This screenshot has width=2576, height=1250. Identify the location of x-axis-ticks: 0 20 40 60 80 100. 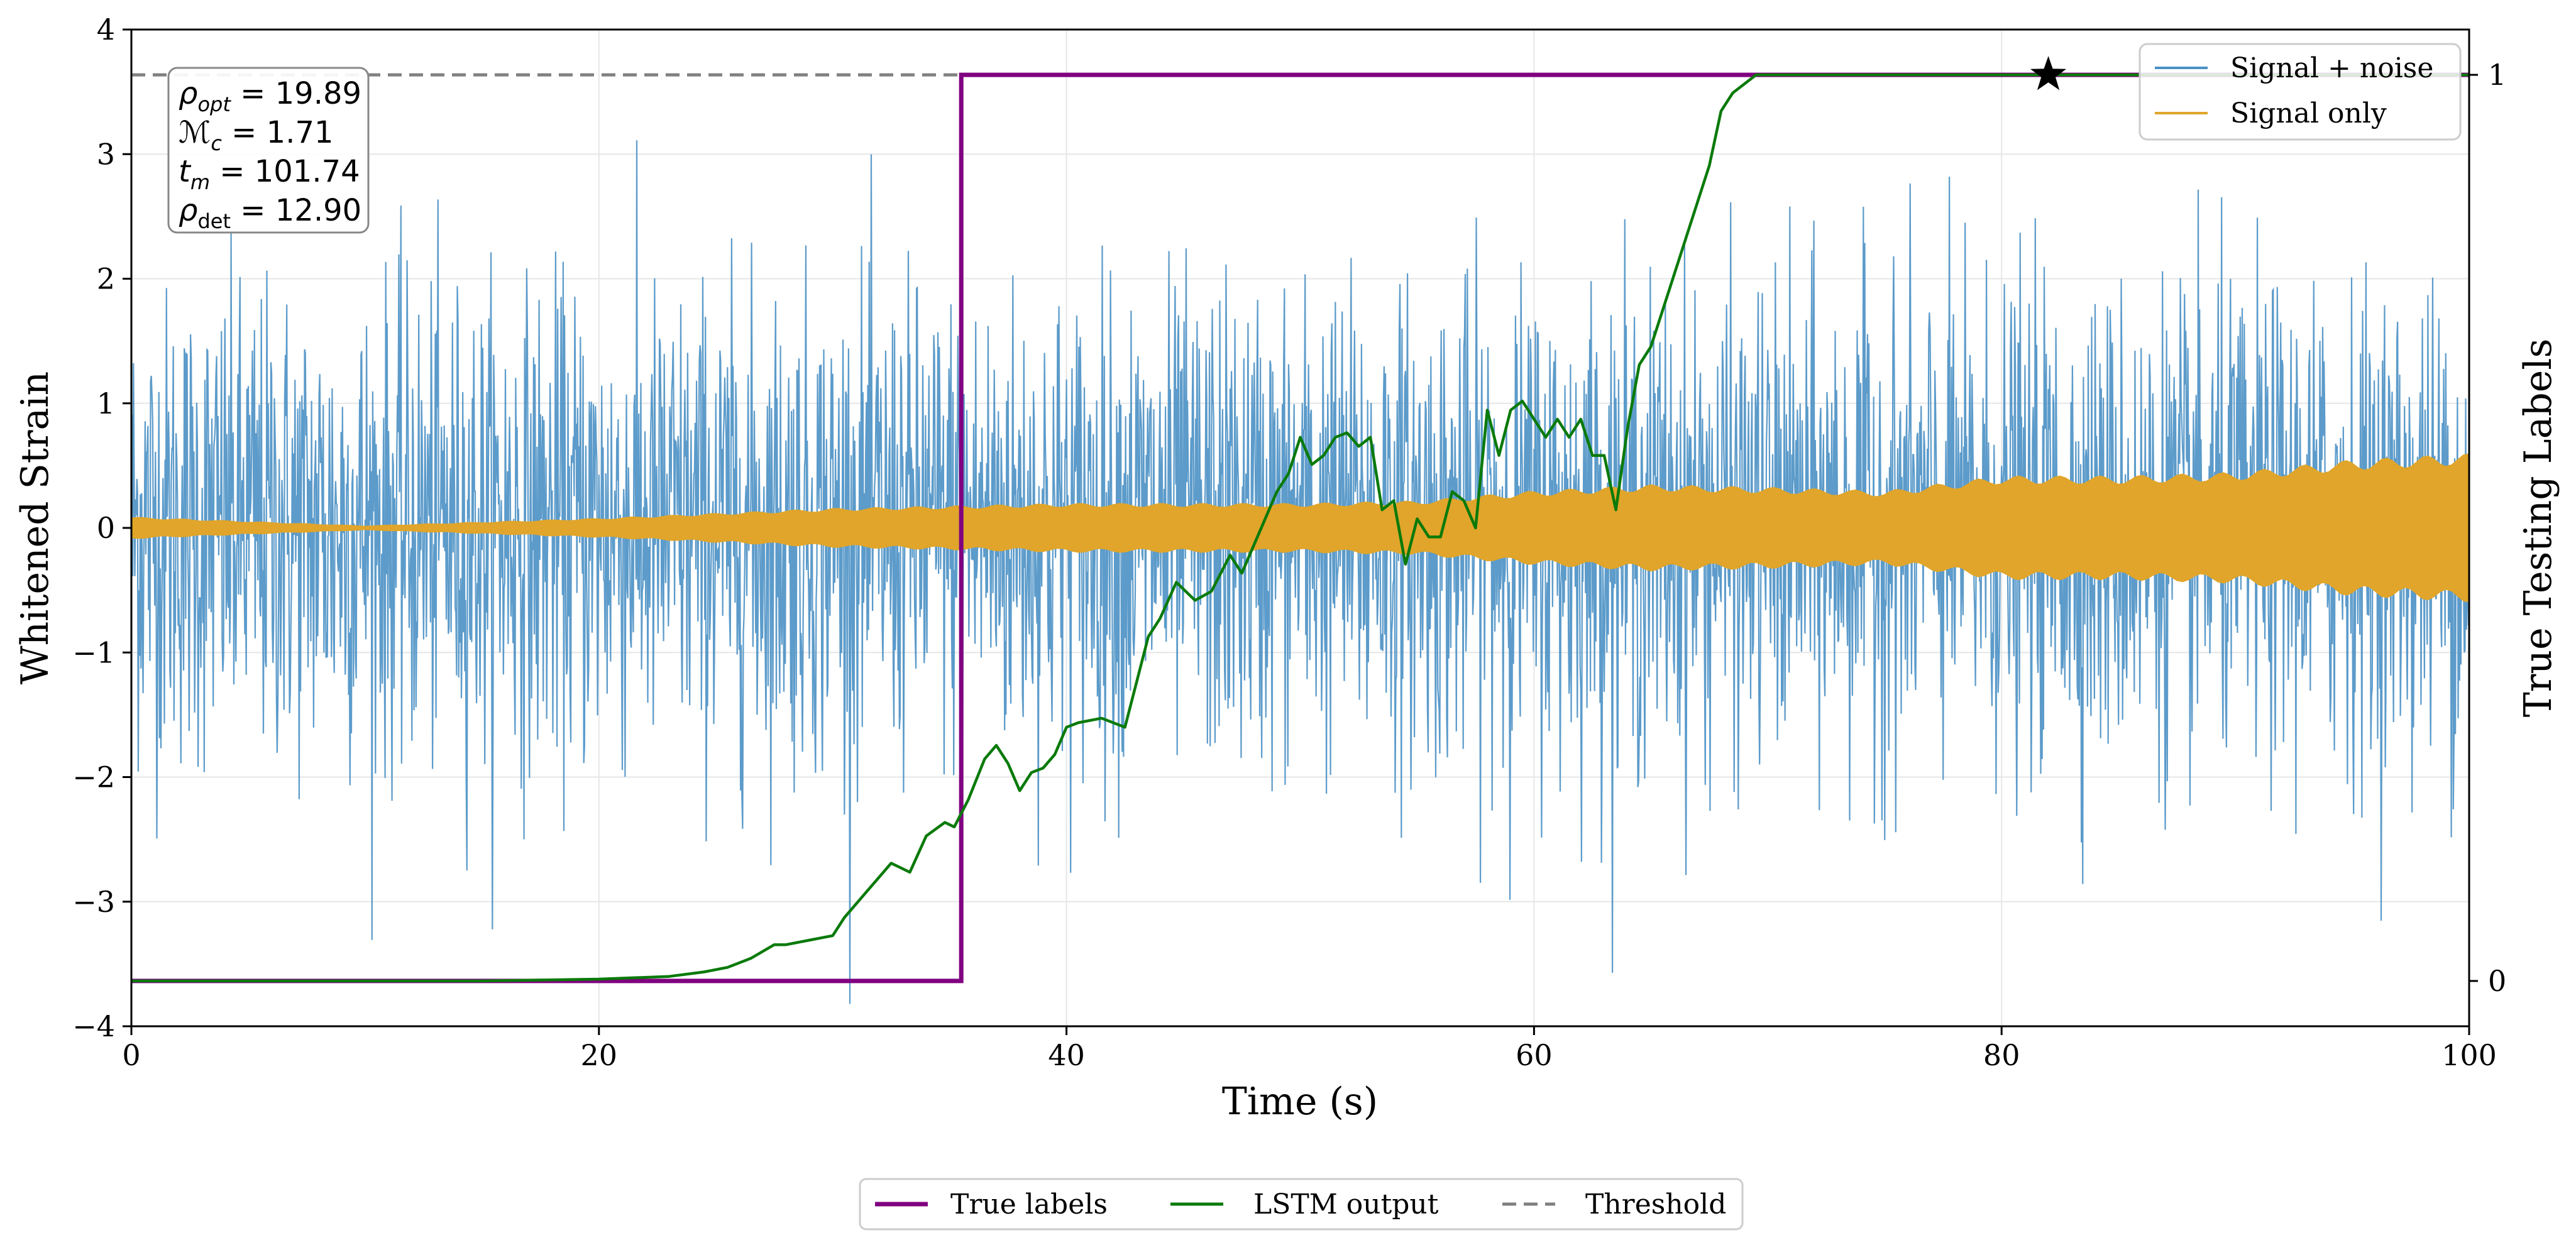
(1309, 1049).